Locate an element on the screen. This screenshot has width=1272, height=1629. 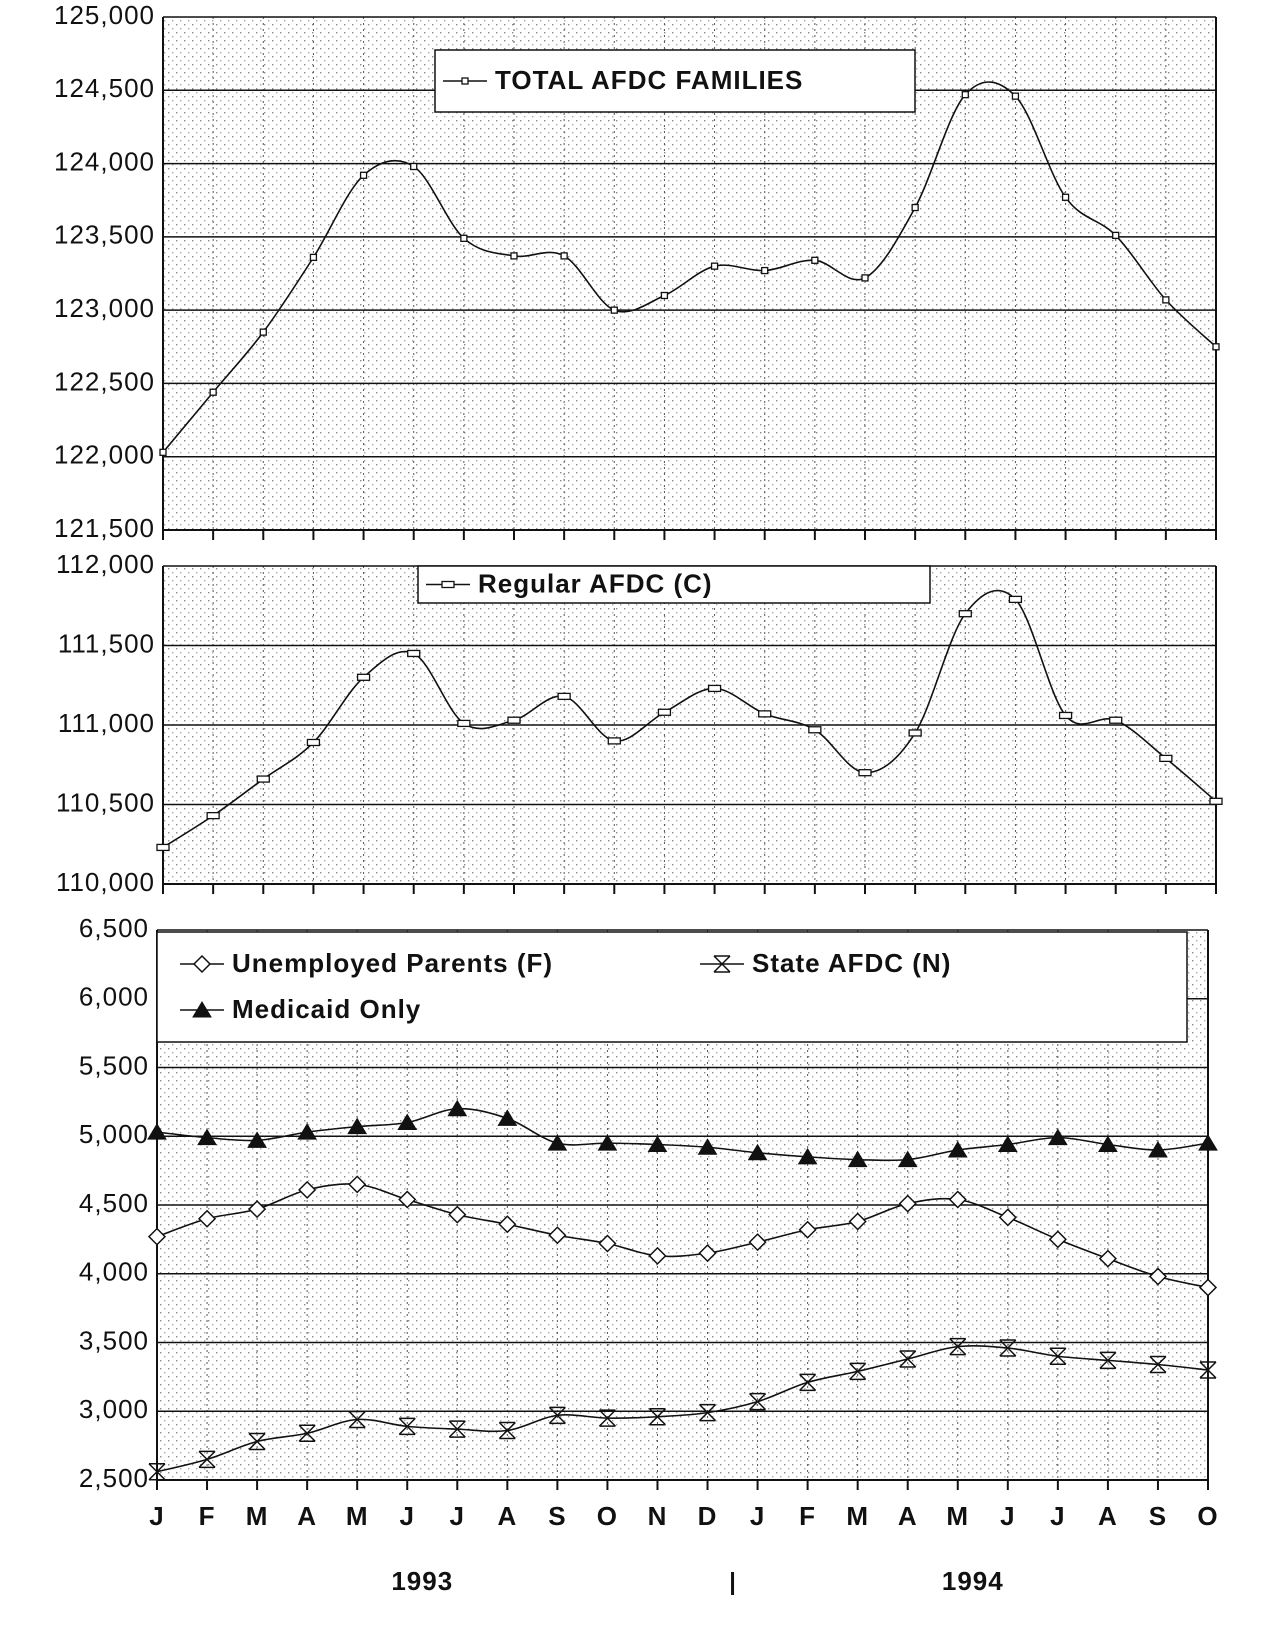
y-tick-label: 110,500 is located at coordinates (105, 802).